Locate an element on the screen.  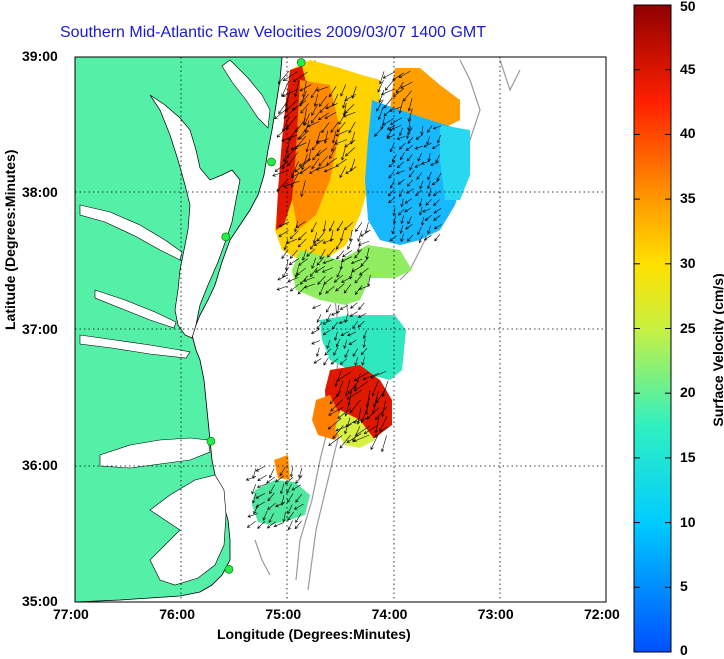
colorbar-tick-label: 0 is located at coordinates (684, 650).